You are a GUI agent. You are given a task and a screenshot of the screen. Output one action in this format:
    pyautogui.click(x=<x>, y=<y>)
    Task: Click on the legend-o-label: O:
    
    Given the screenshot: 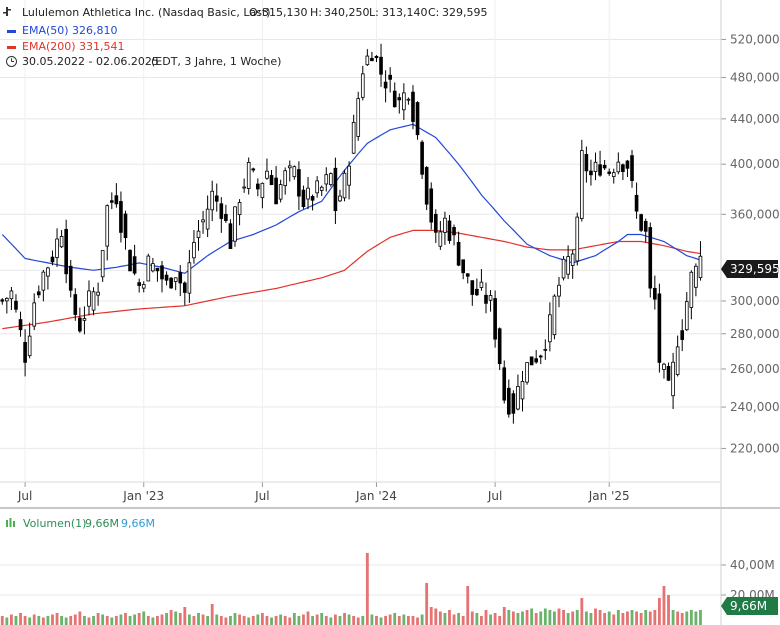 What is the action you would take?
    pyautogui.click(x=255, y=12)
    